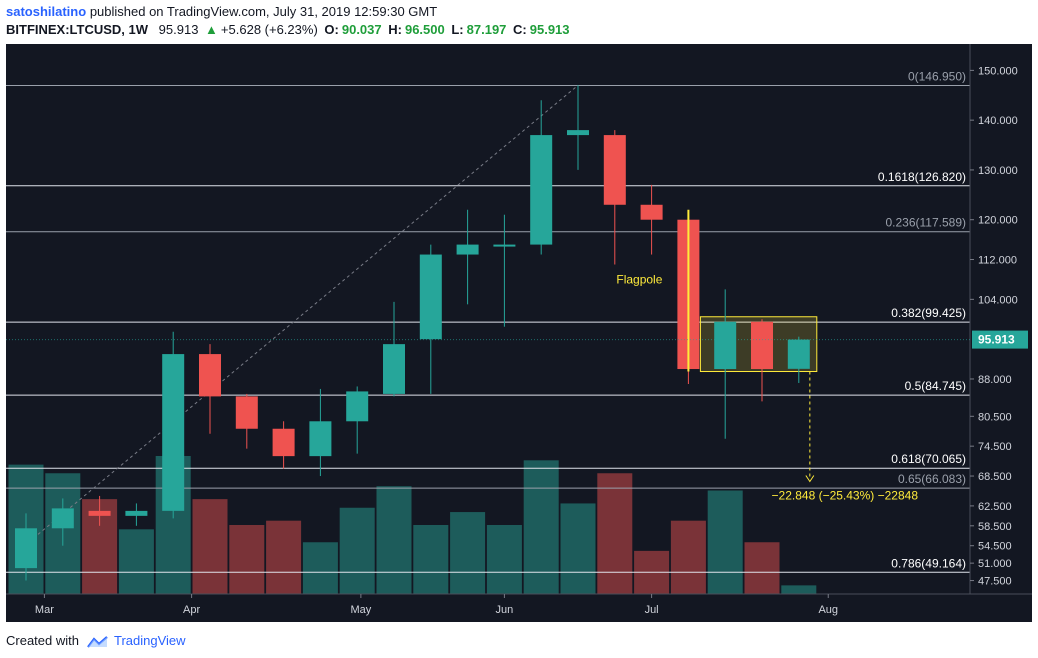 Image resolution: width=1038 pixels, height=658 pixels. What do you see at coordinates (932, 479) in the screenshot?
I see `fib-level-label: 0.65(66.083)` at bounding box center [932, 479].